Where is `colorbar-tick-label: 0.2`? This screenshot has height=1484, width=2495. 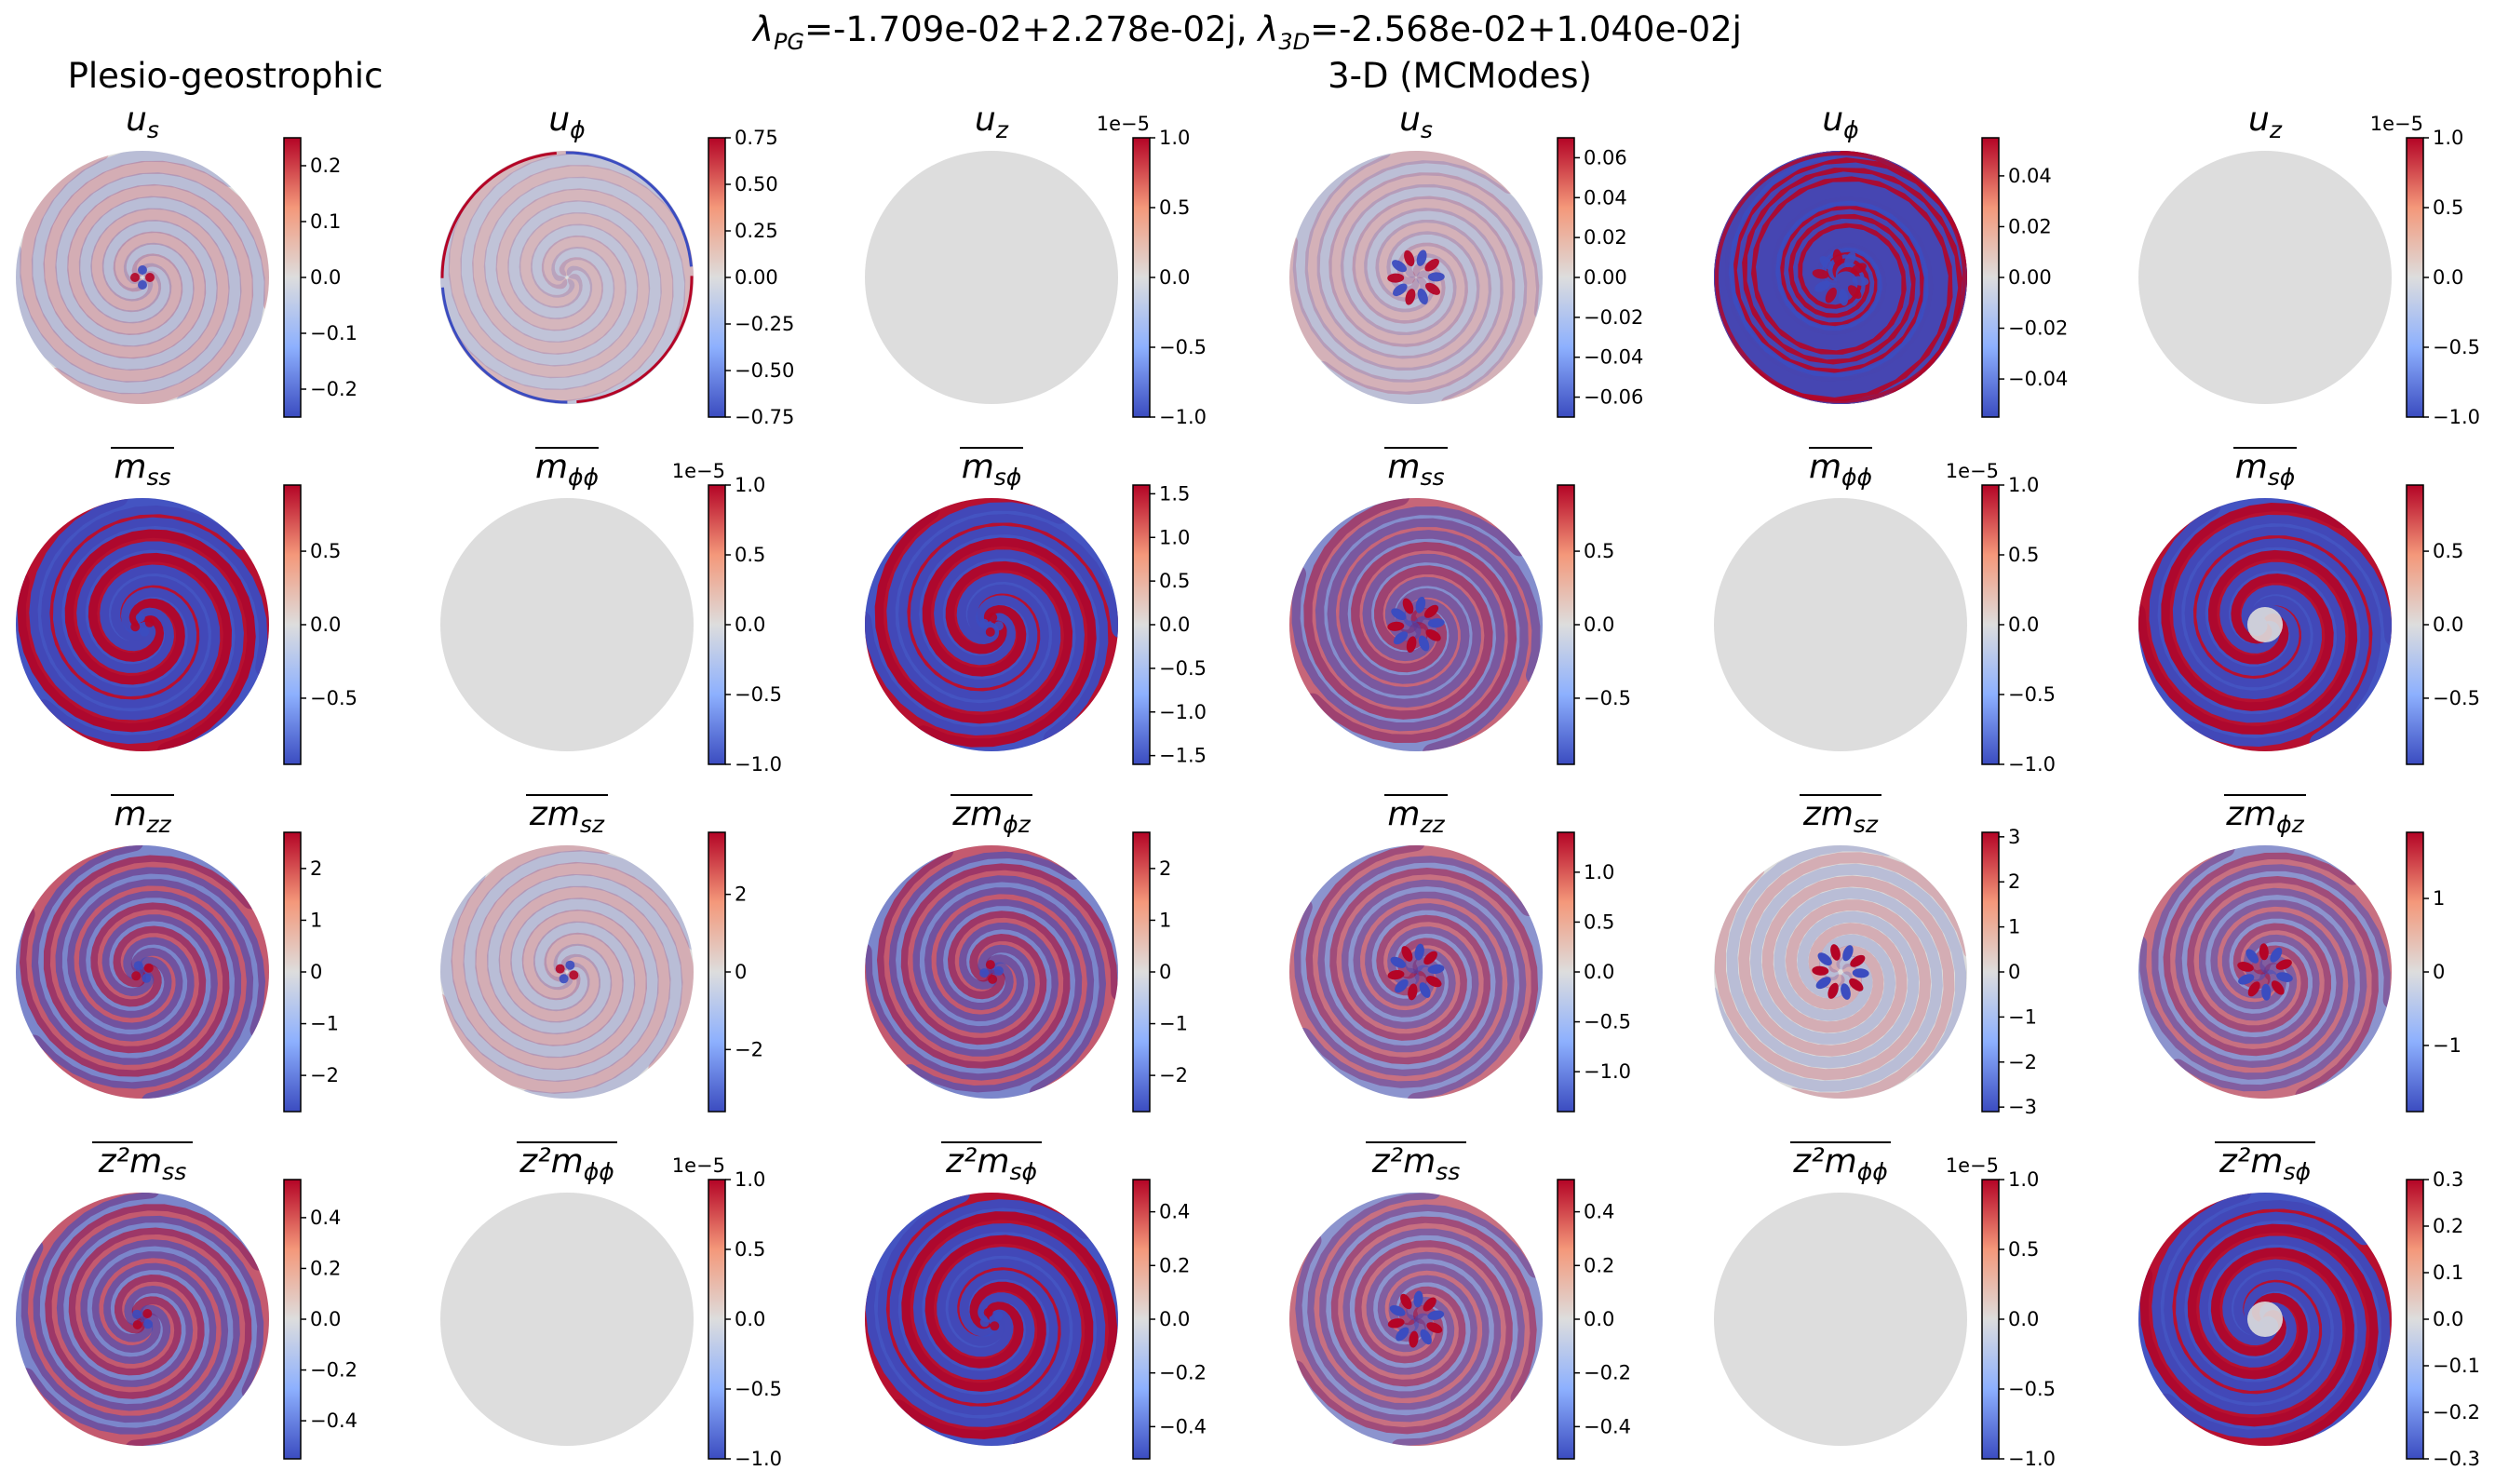 colorbar-tick-label: 0.2 is located at coordinates (1599, 1265).